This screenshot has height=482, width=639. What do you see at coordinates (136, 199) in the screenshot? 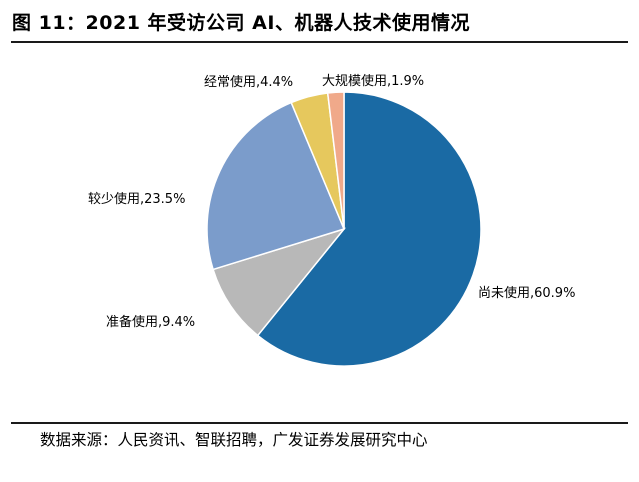
I see `slice-label-rarely-using: 较少使用,23.5%` at bounding box center [136, 199].